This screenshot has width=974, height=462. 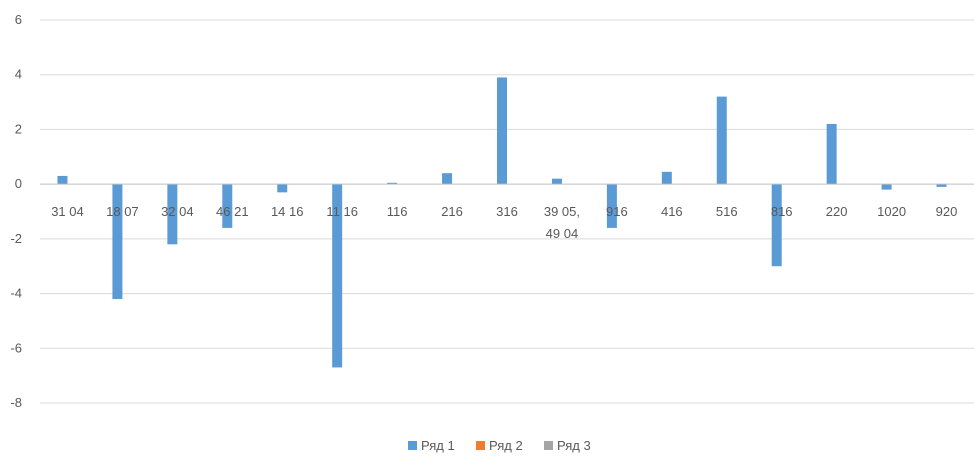 I want to click on x-tick-label: 516, so click(x=727, y=211).